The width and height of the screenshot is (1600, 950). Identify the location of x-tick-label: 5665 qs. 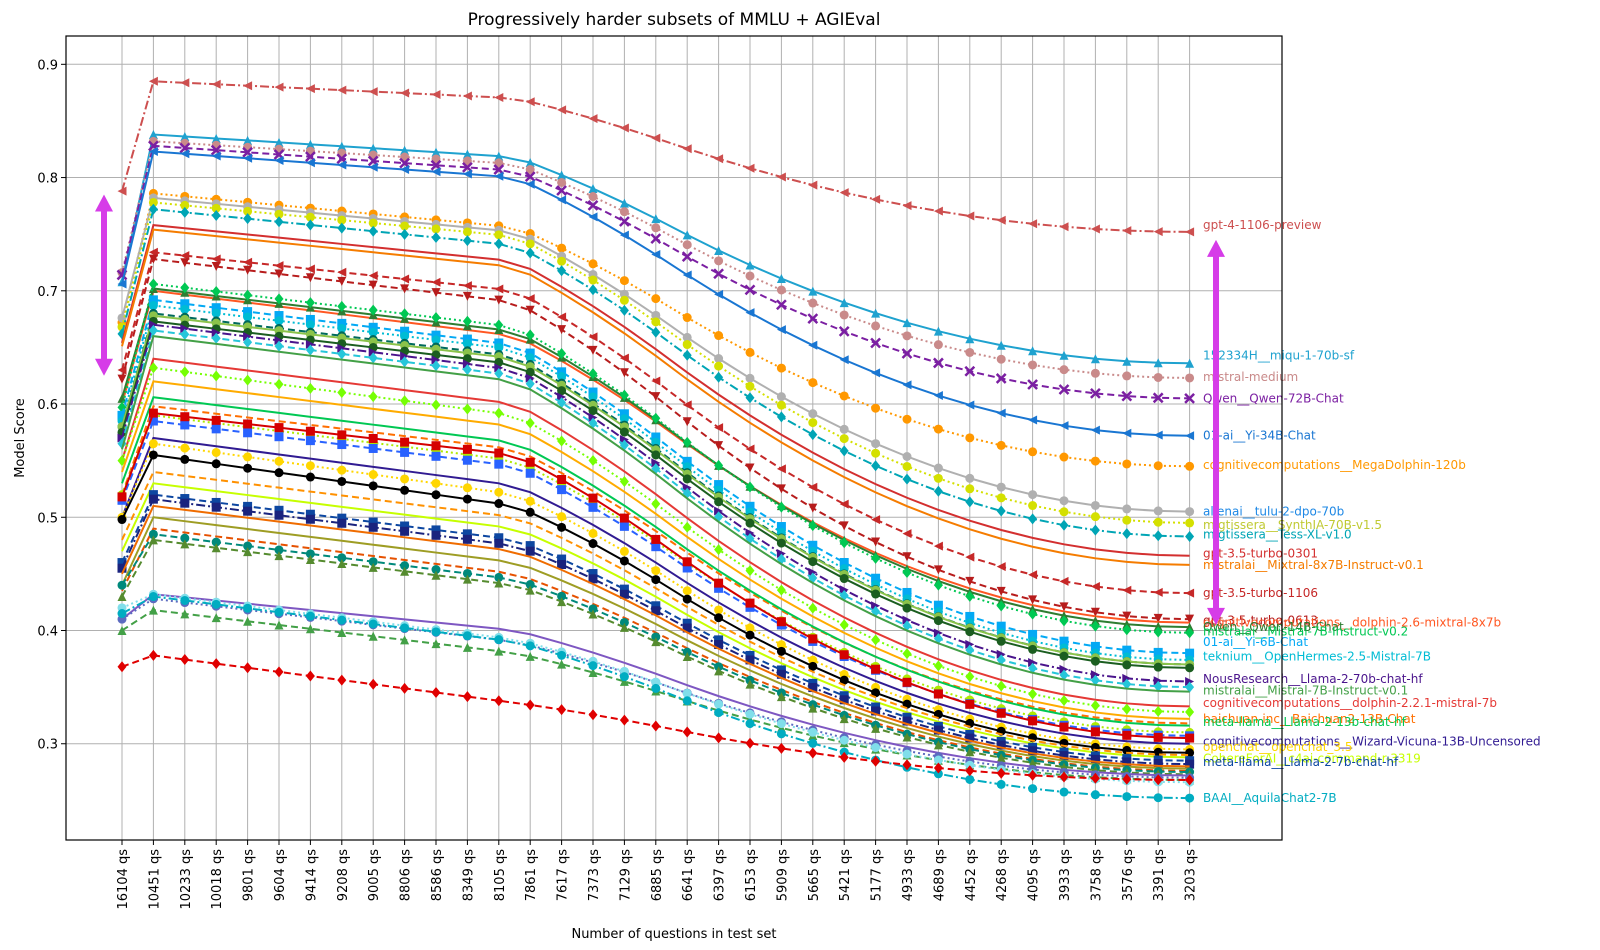
(814, 875).